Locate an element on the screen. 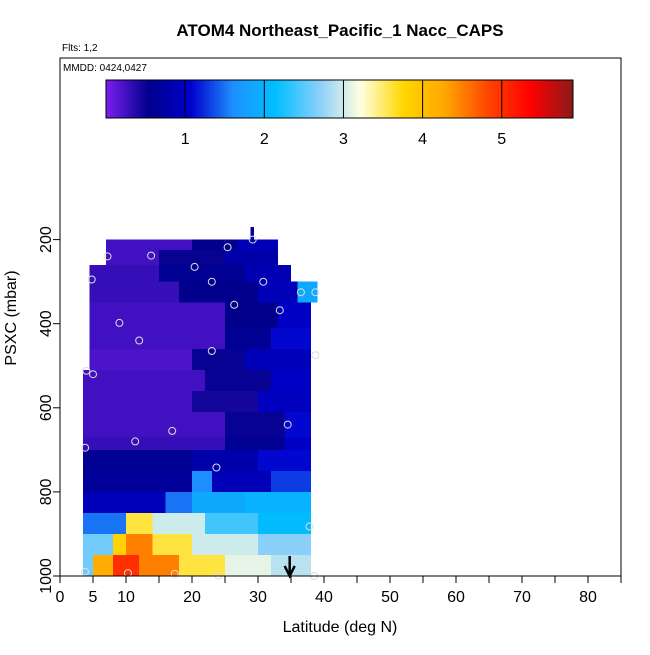 Image resolution: width=650 pixels, height=655 pixels. colorbar-tick-label: 1 is located at coordinates (185, 139).